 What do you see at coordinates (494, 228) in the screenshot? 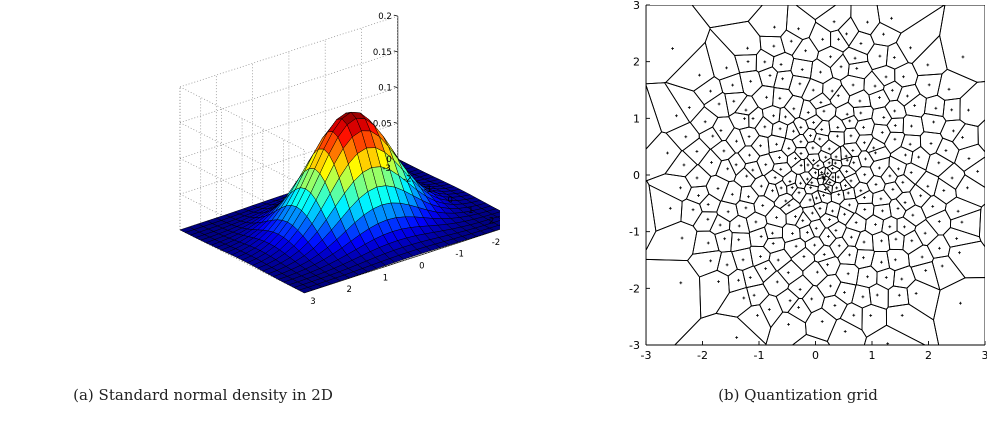
I see `surface-patch` at bounding box center [494, 228].